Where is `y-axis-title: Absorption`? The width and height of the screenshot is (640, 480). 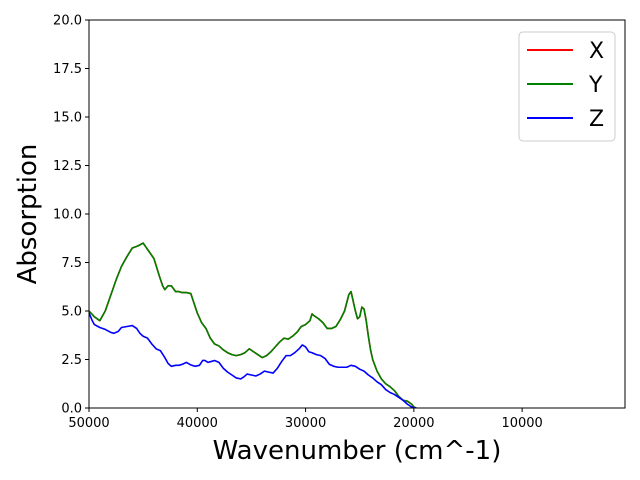
y-axis-title: Absorption is located at coordinates (28, 214).